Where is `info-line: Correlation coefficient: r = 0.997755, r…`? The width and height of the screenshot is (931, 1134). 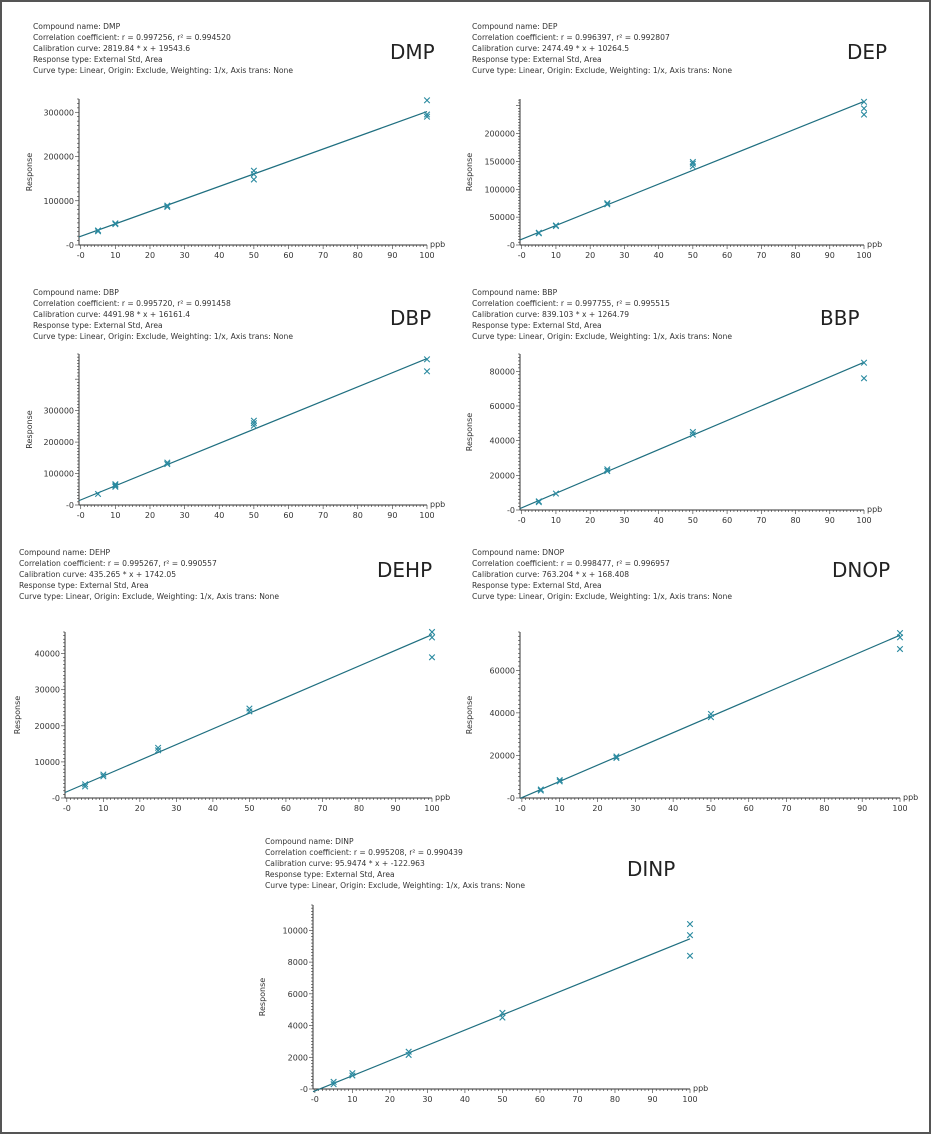 info-line: Correlation coefficient: r = 0.997755, r… is located at coordinates (571, 303).